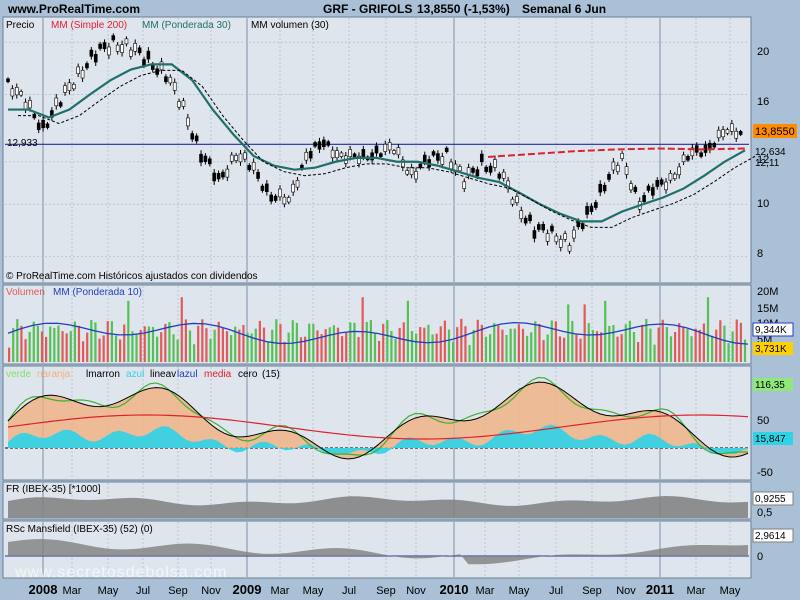  I want to click on price-ytick: 8, so click(760, 254).